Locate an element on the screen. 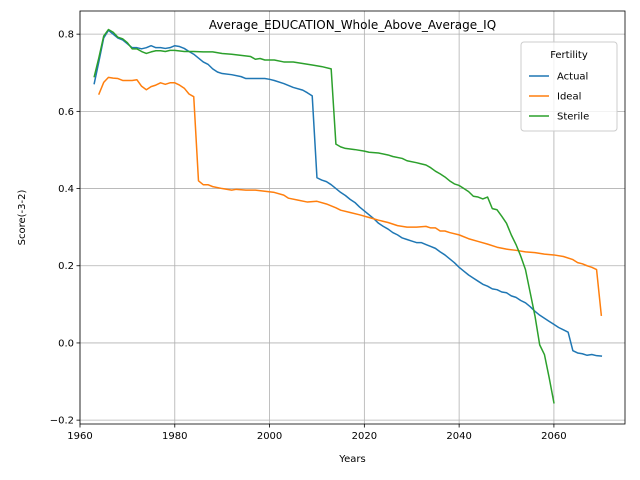 The height and width of the screenshot is (480, 640). y-axis-label: Score(-3-2) is located at coordinates (22, 218).